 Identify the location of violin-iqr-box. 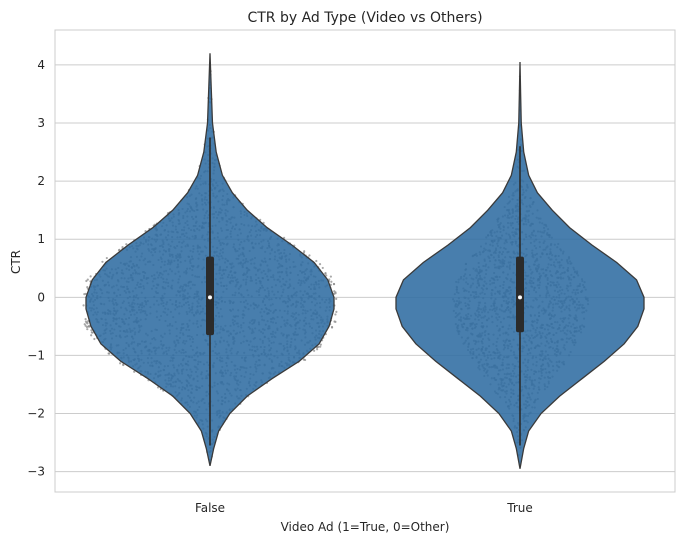
(520, 294).